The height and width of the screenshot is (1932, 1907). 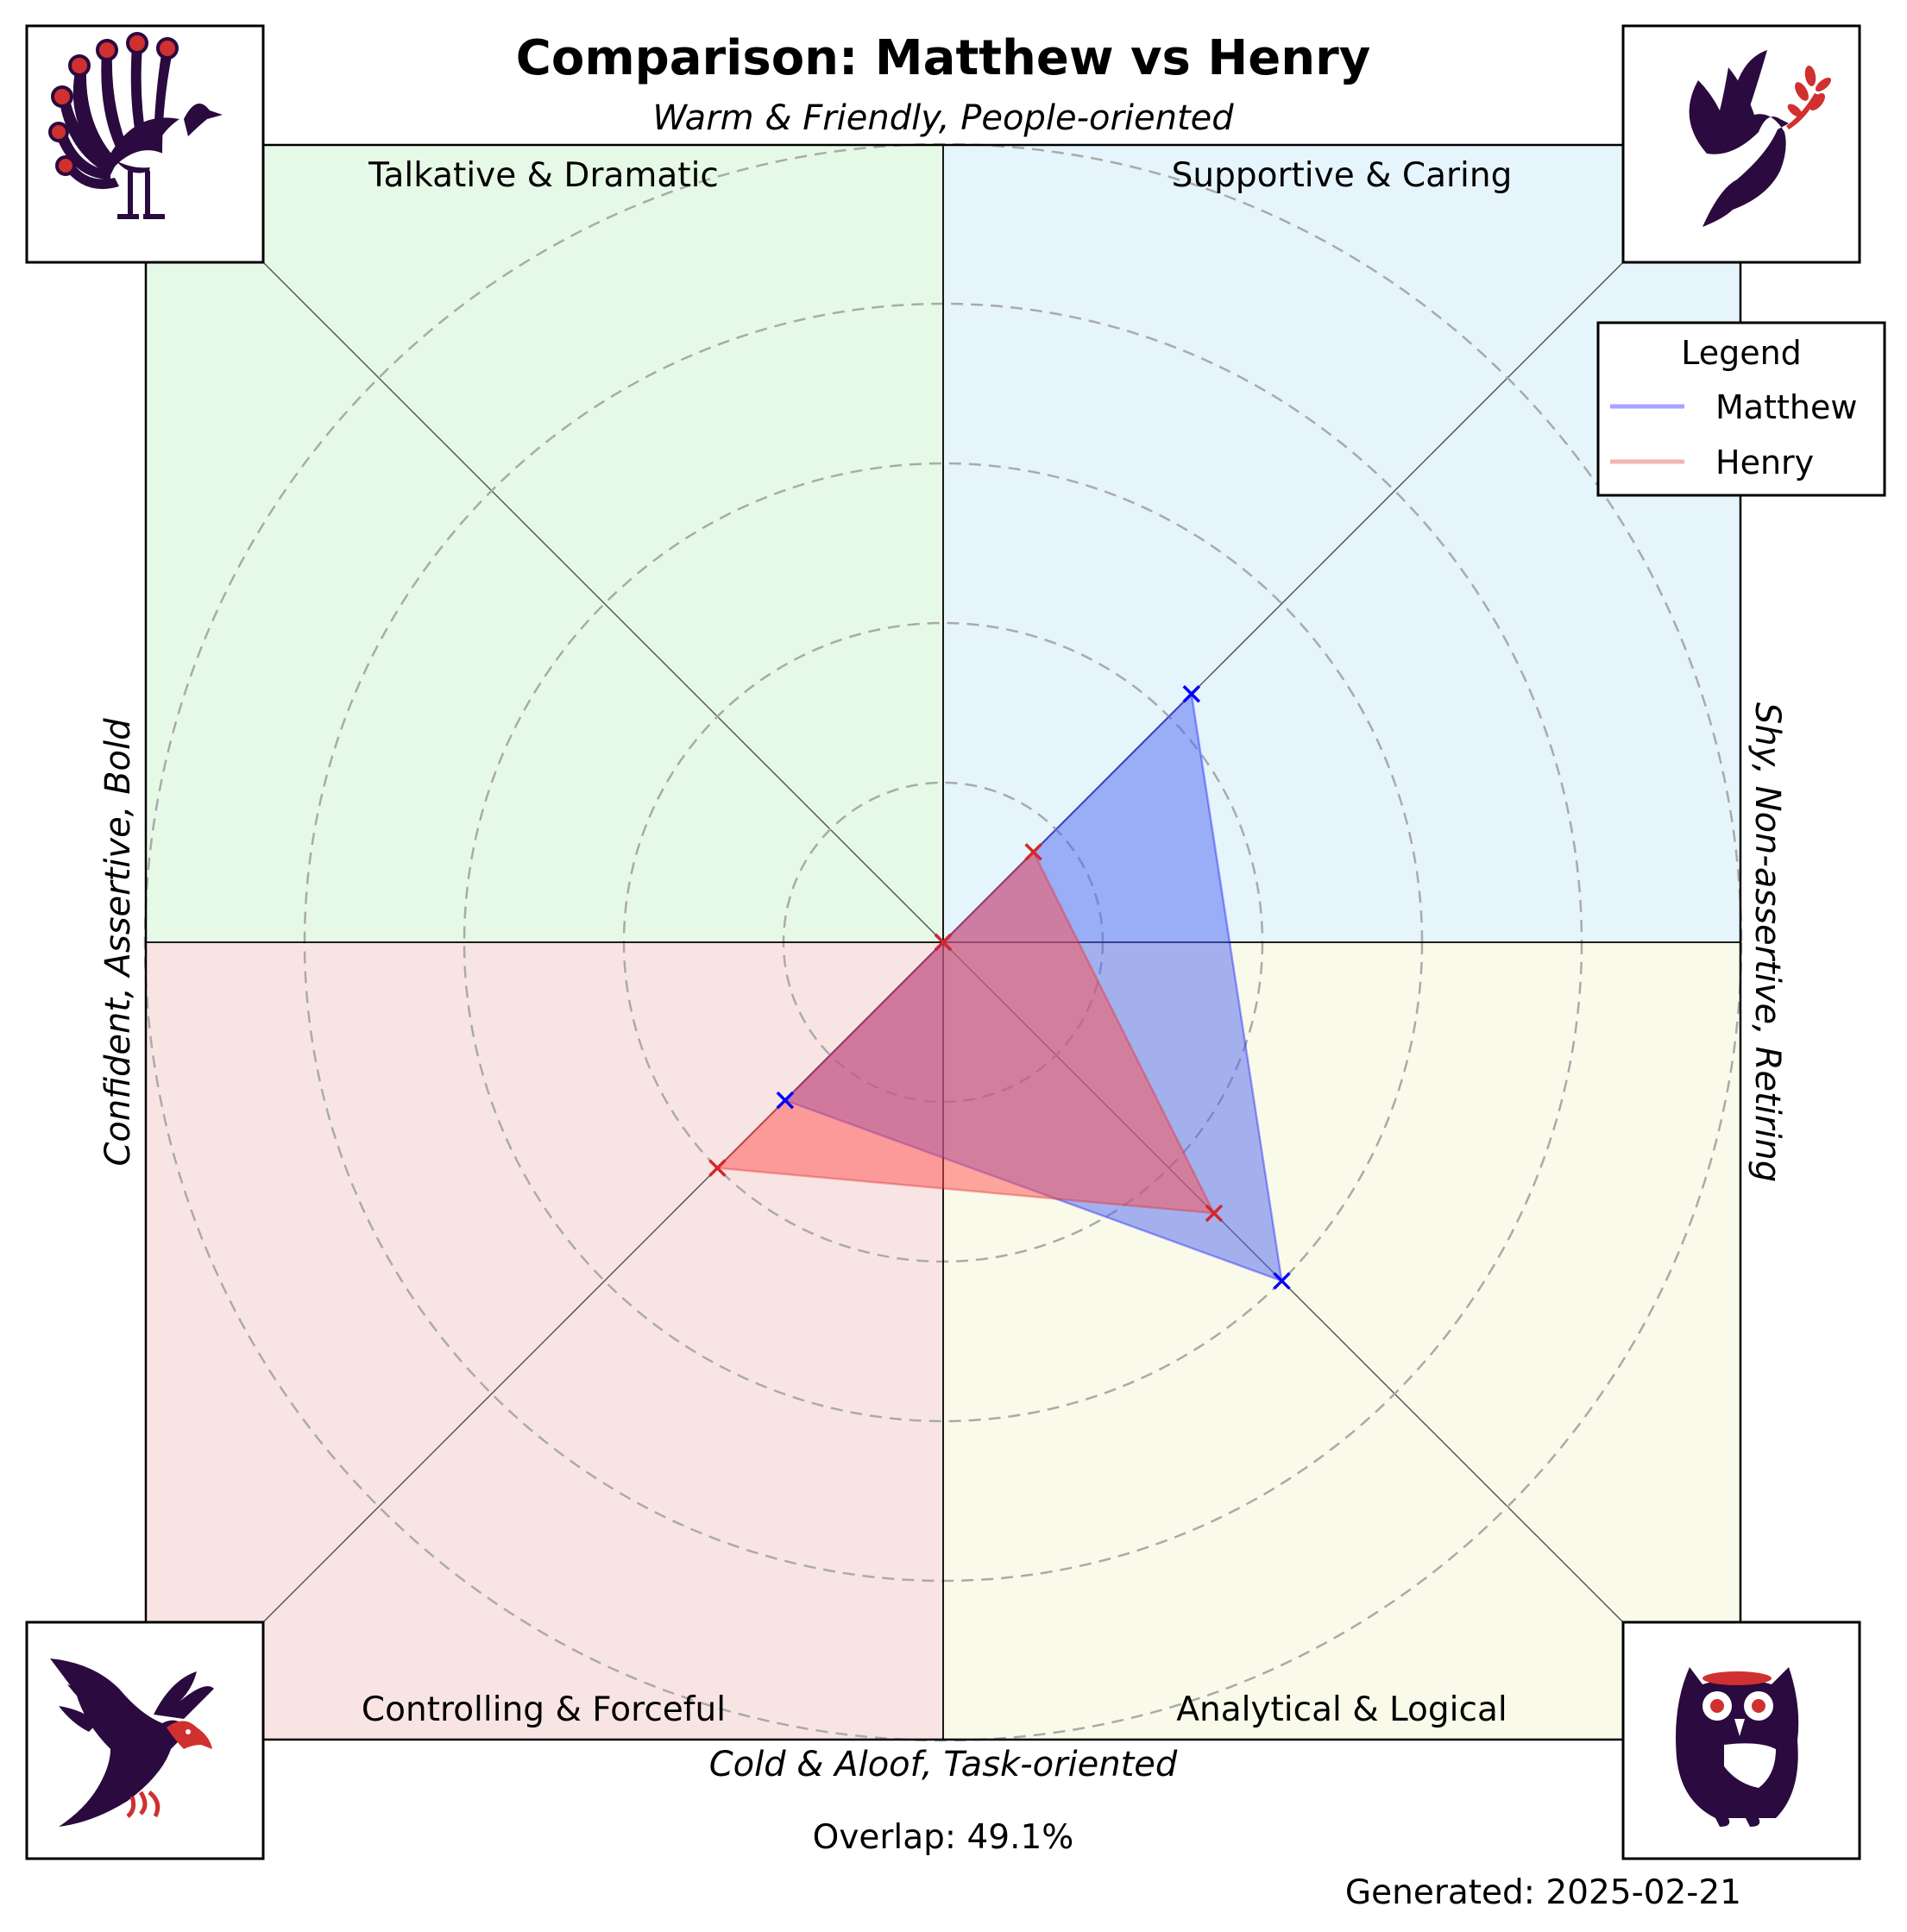 What do you see at coordinates (943, 1837) in the screenshot?
I see `overlap-text: Overlap: 49.1%` at bounding box center [943, 1837].